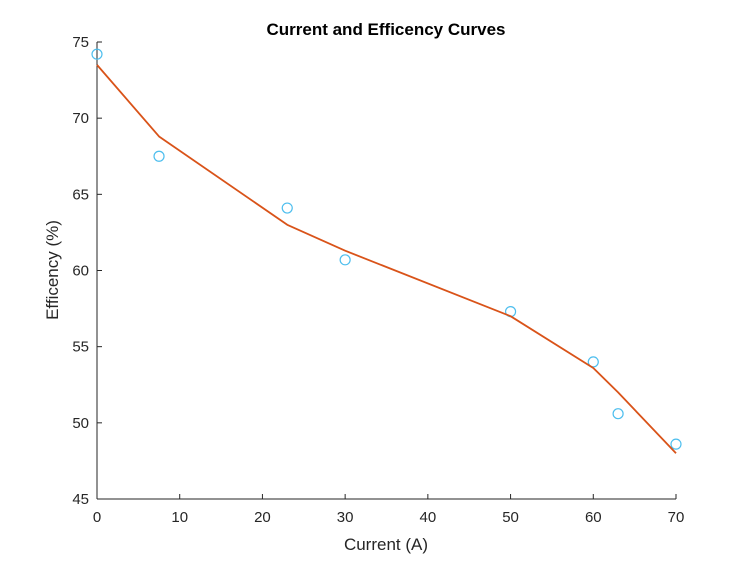  What do you see at coordinates (80, 347) in the screenshot?
I see `y-tick-label: 55` at bounding box center [80, 347].